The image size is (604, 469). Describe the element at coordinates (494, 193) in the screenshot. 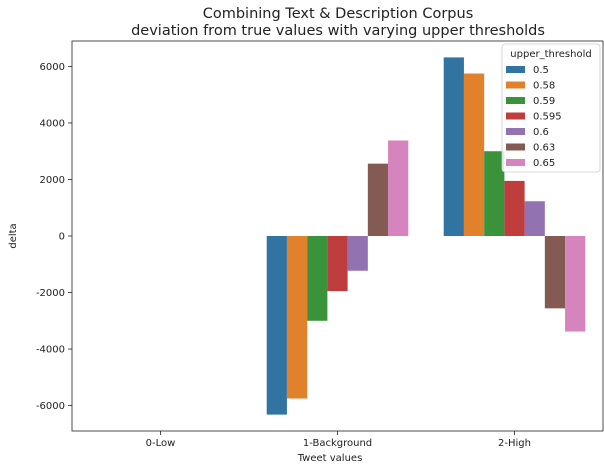

I see `bar-0_59-2-High` at that location.